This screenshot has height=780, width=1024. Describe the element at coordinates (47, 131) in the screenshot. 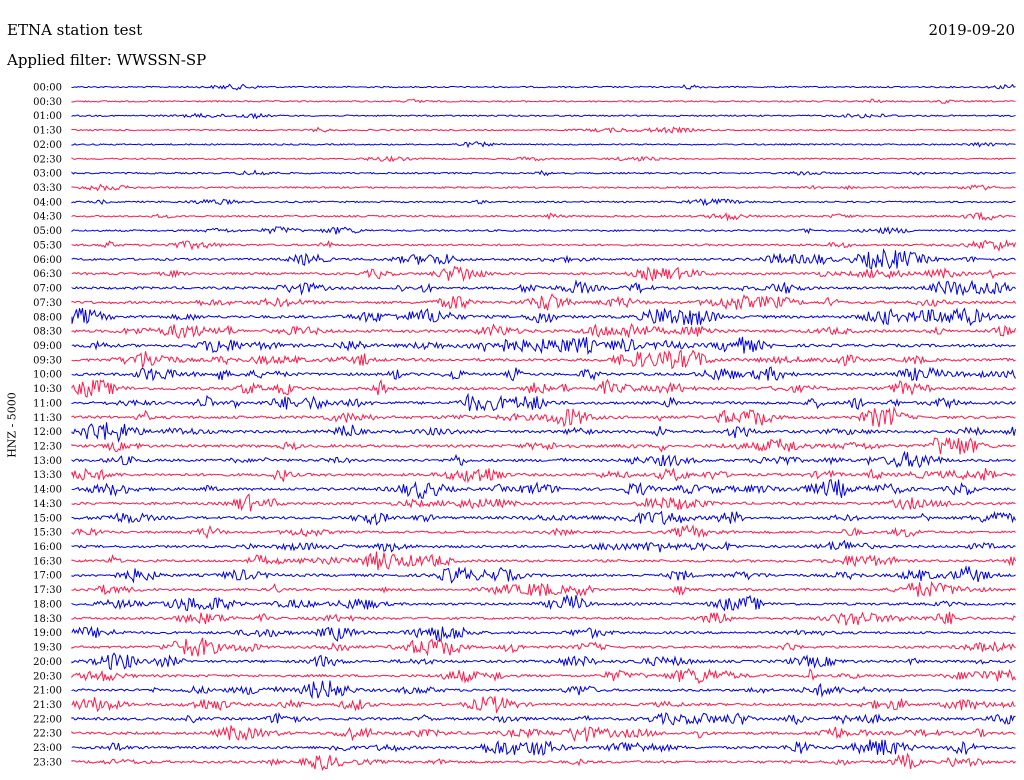

I see `time-label: 01:30` at that location.